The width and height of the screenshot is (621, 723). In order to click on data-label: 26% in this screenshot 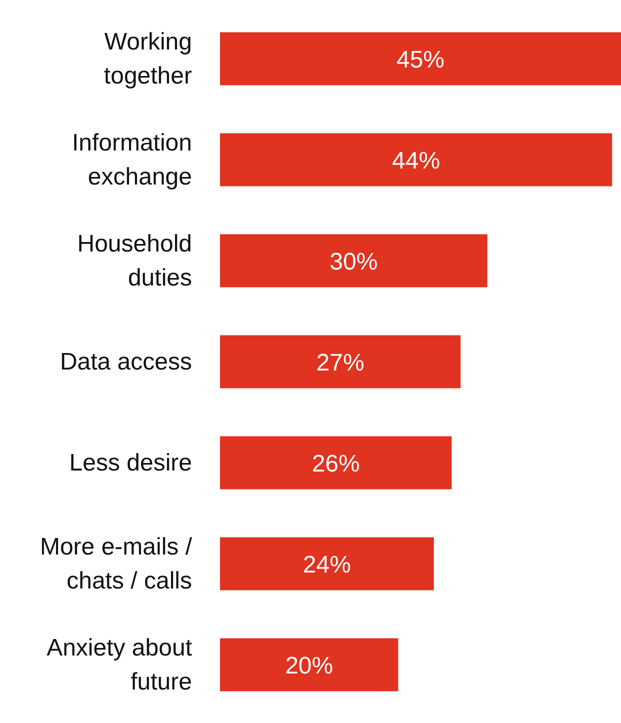, I will do `click(336, 464)`.